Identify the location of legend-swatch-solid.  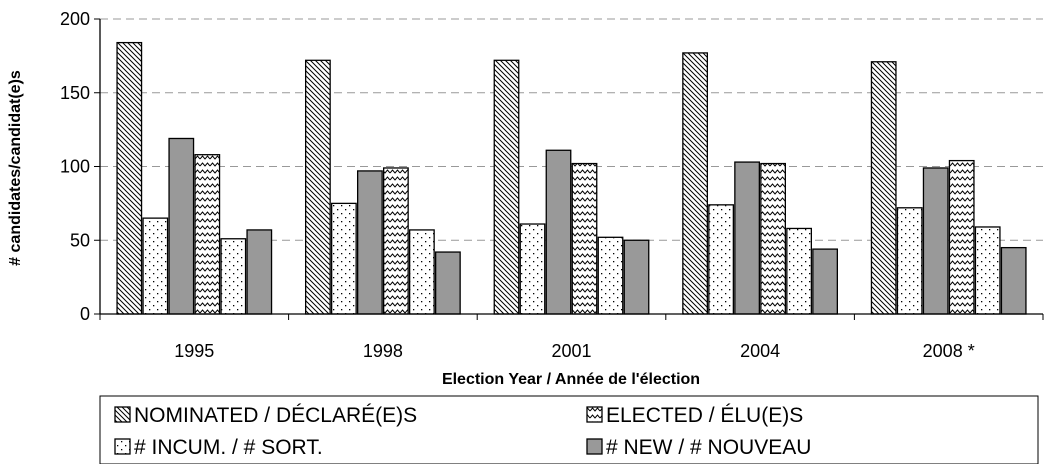
(594, 446).